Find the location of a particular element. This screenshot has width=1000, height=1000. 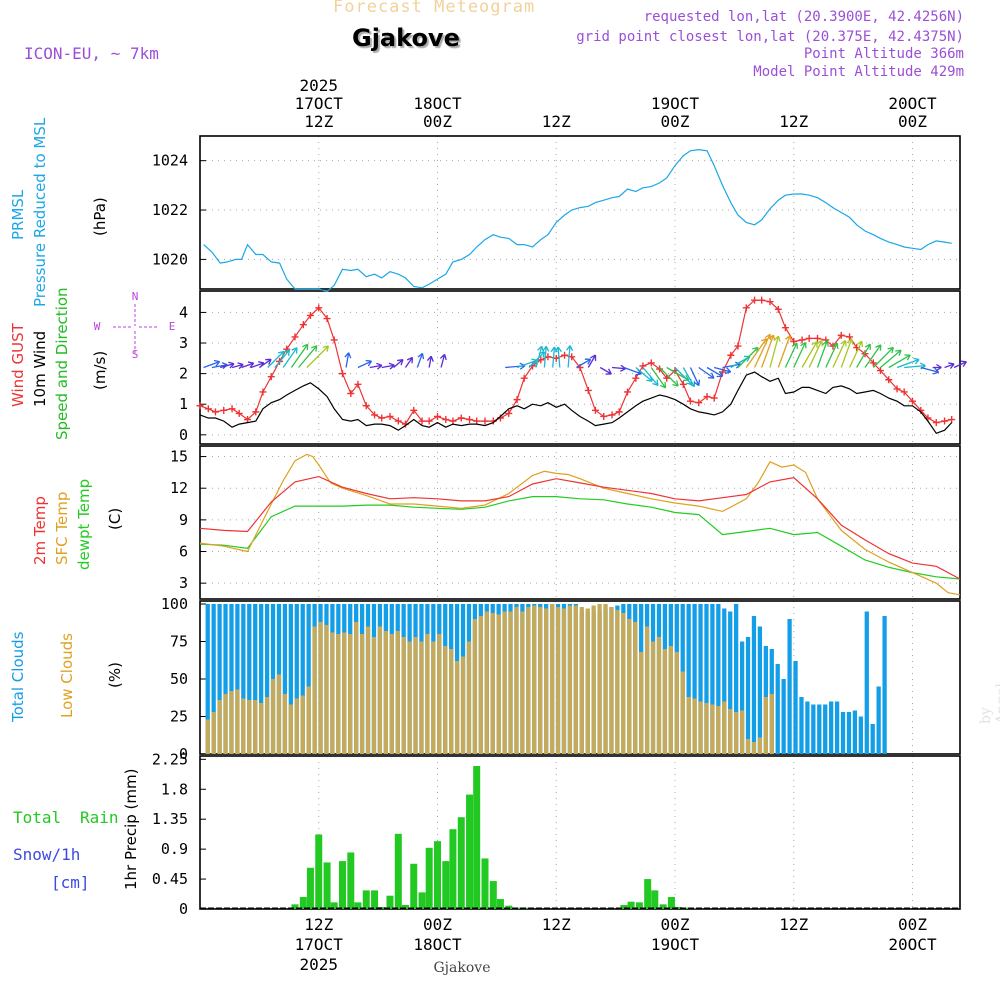

y-tick-label: 0 is located at coordinates (183, 754).